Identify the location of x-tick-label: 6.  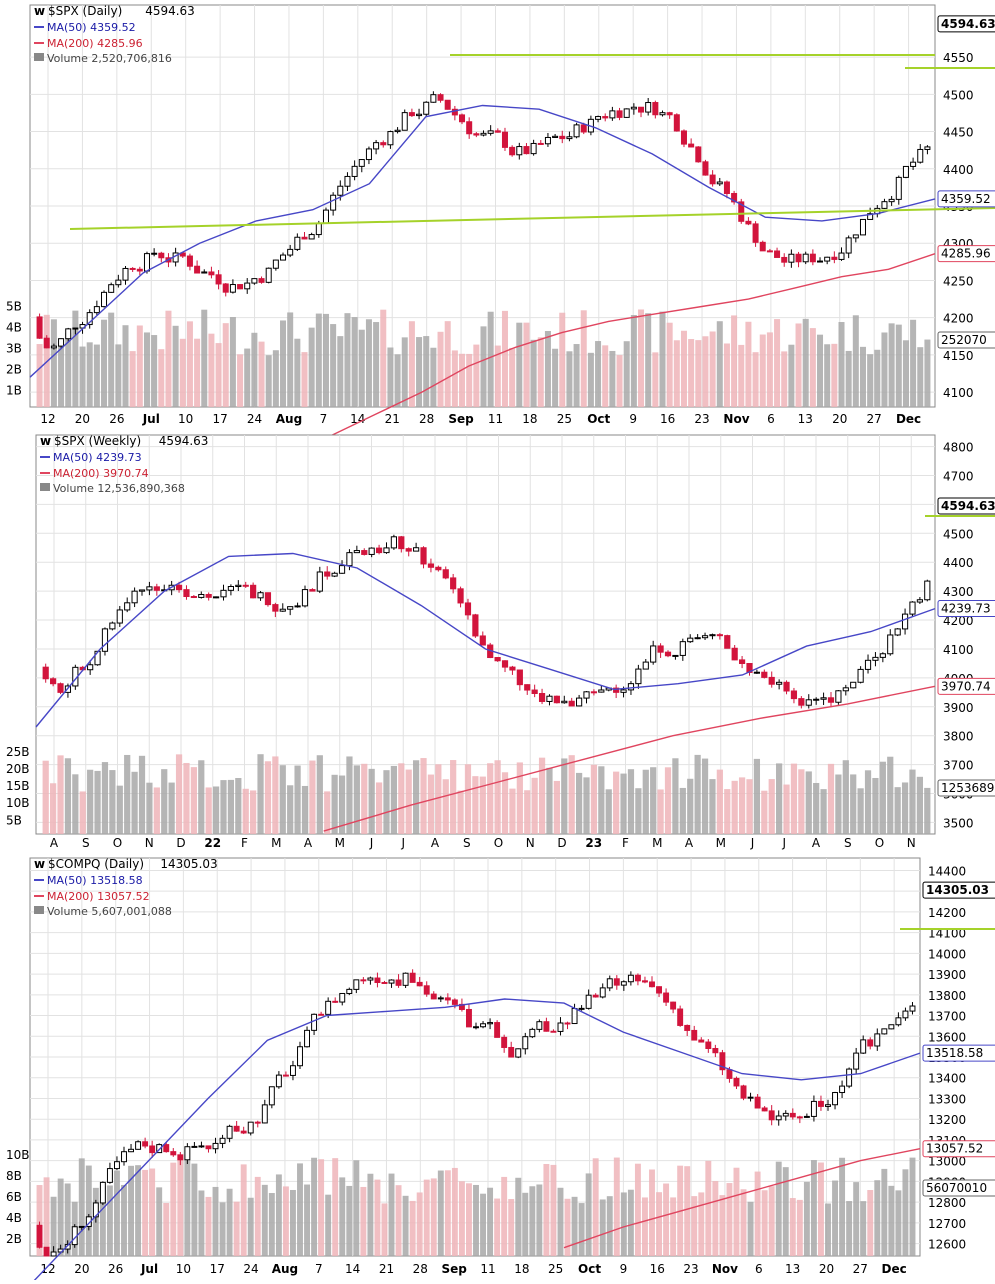
(771, 419).